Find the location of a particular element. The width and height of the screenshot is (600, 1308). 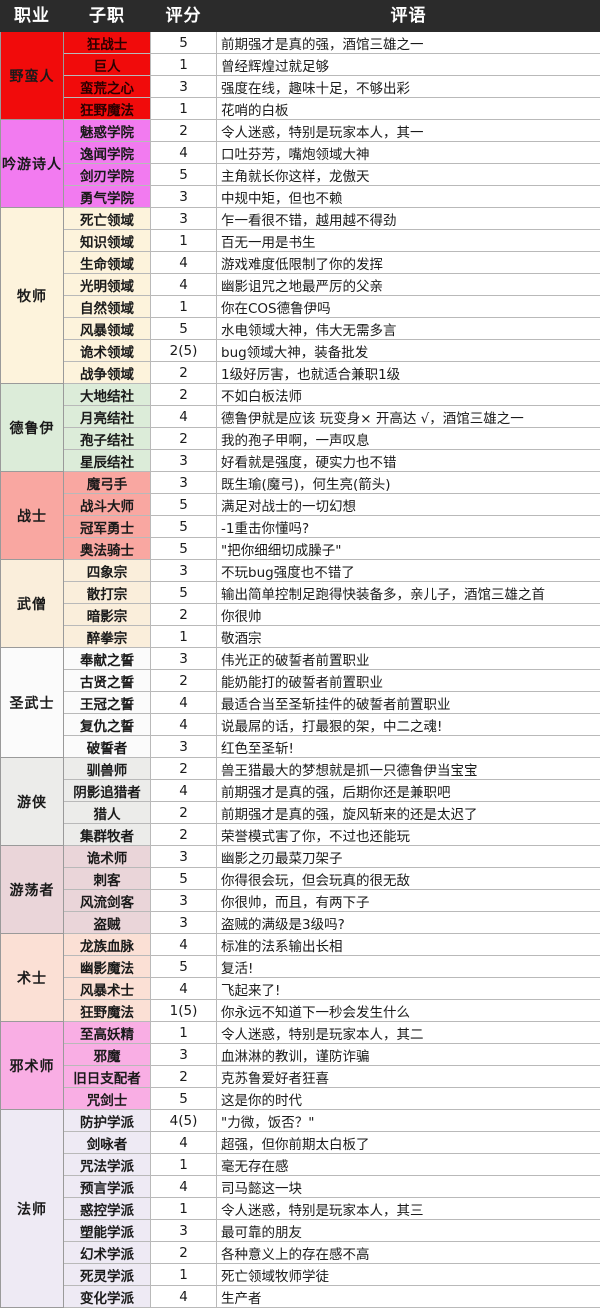

subclass-name-cell: 自然领域 is located at coordinates (107, 307).